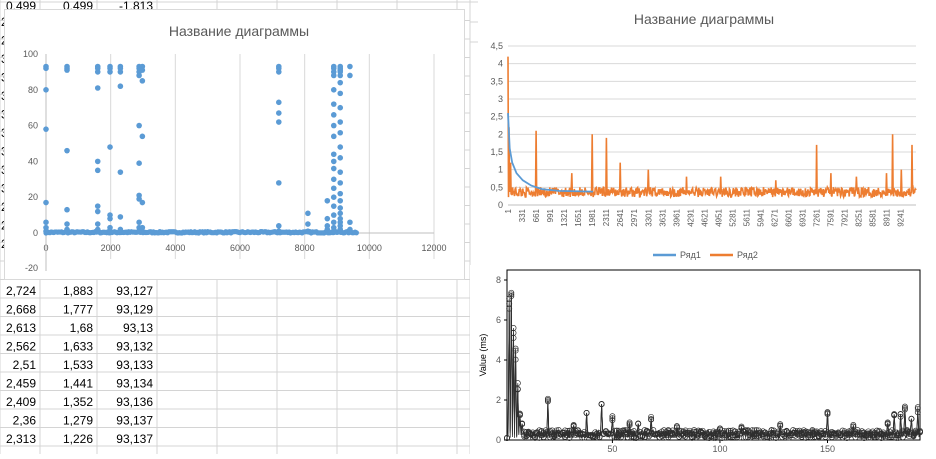 The width and height of the screenshot is (936, 459). I want to click on y-tick-label: 80, so click(33, 90).